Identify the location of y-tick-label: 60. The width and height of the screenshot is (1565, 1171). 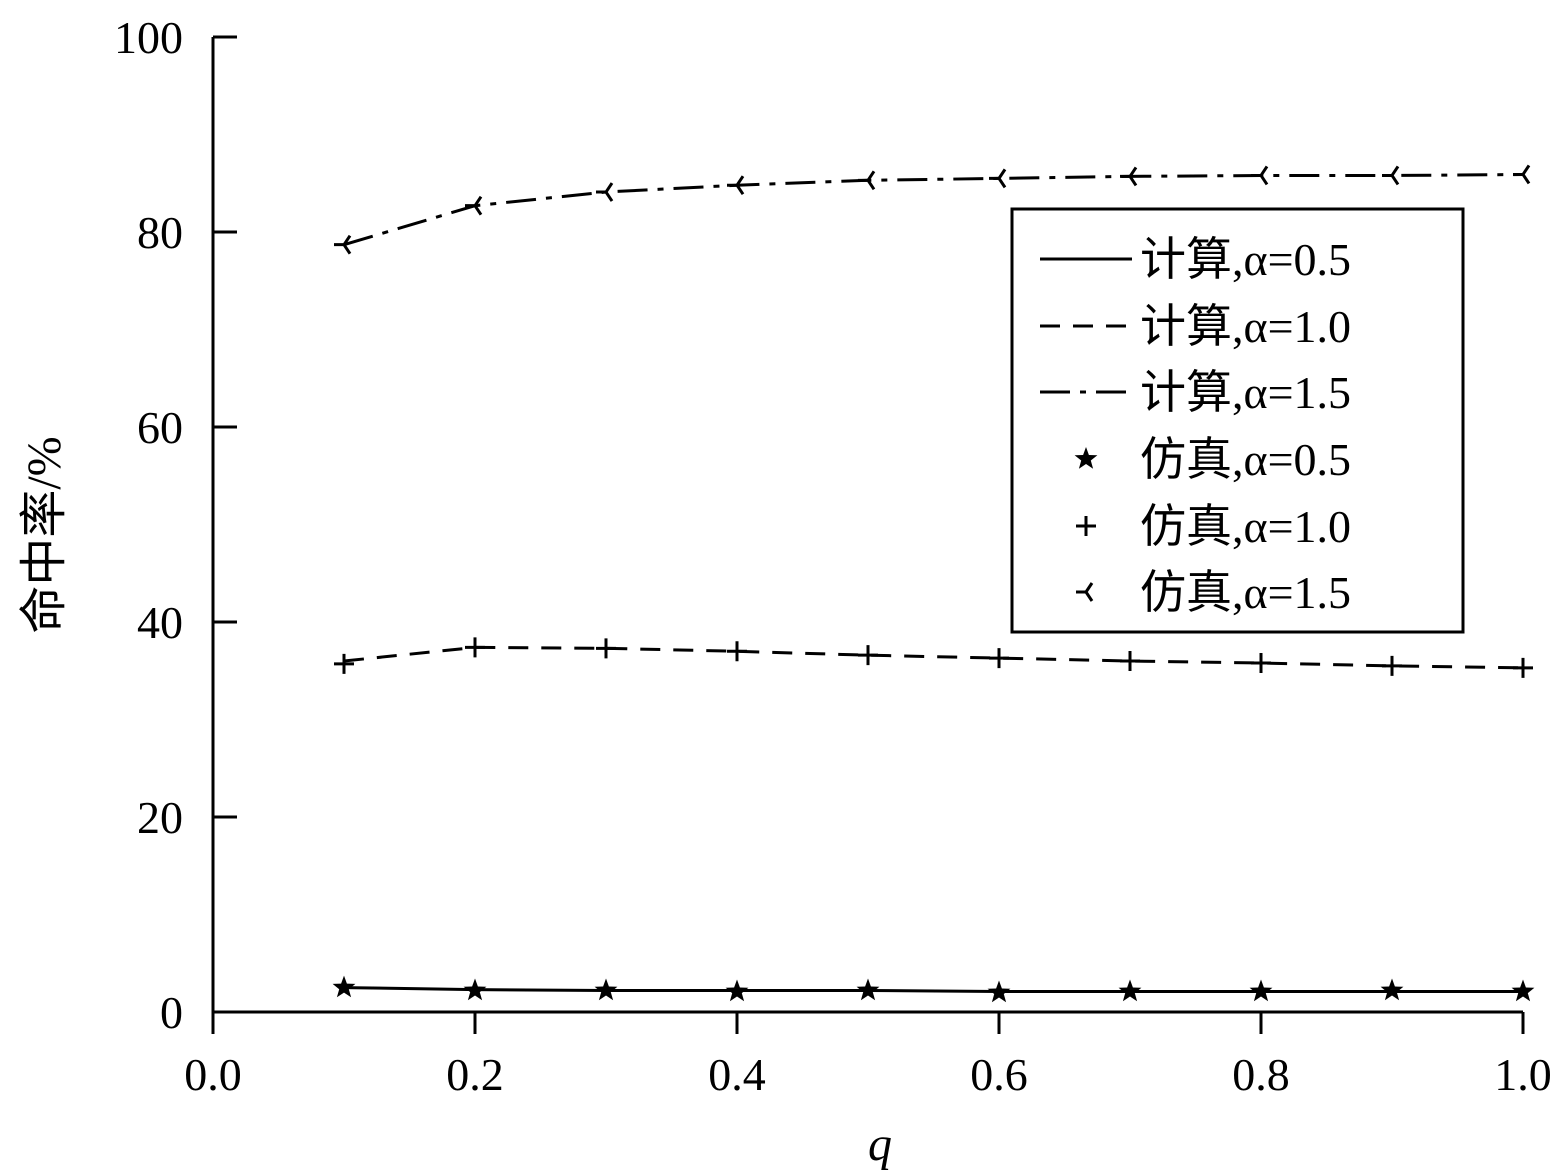
(160, 427).